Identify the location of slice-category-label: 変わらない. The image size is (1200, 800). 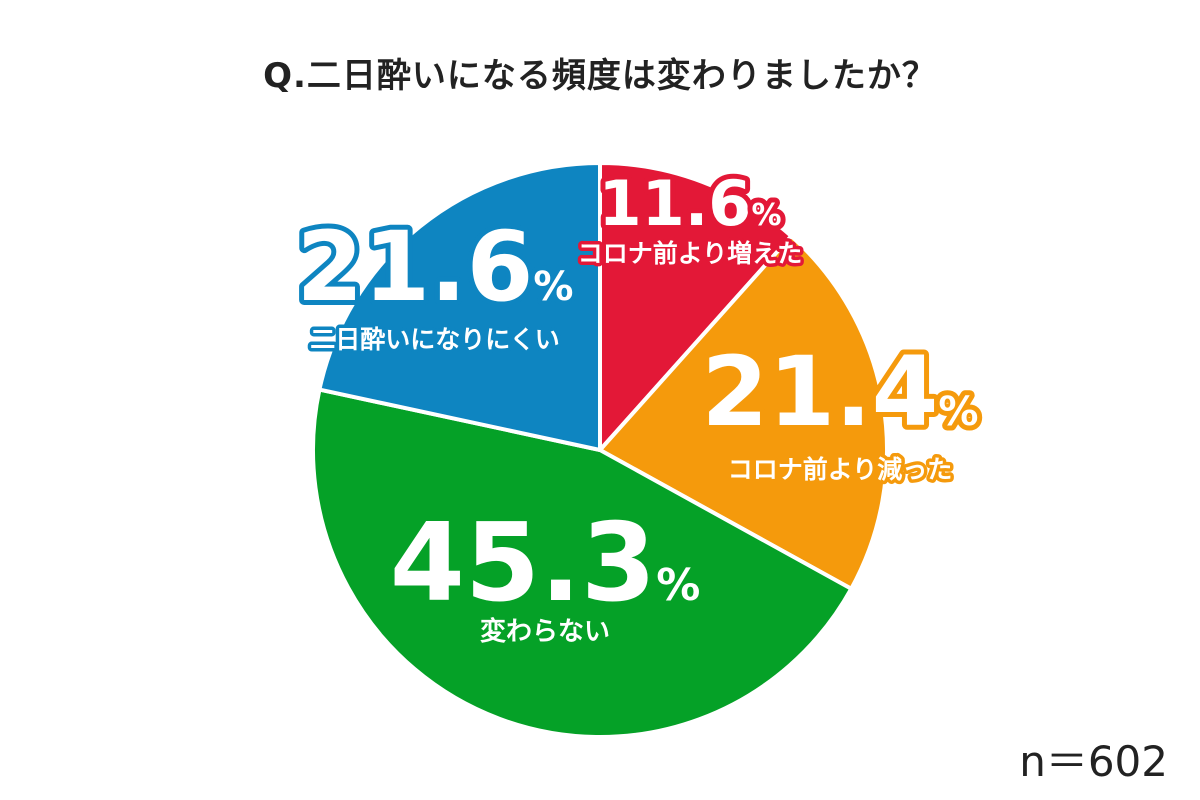
(545, 631).